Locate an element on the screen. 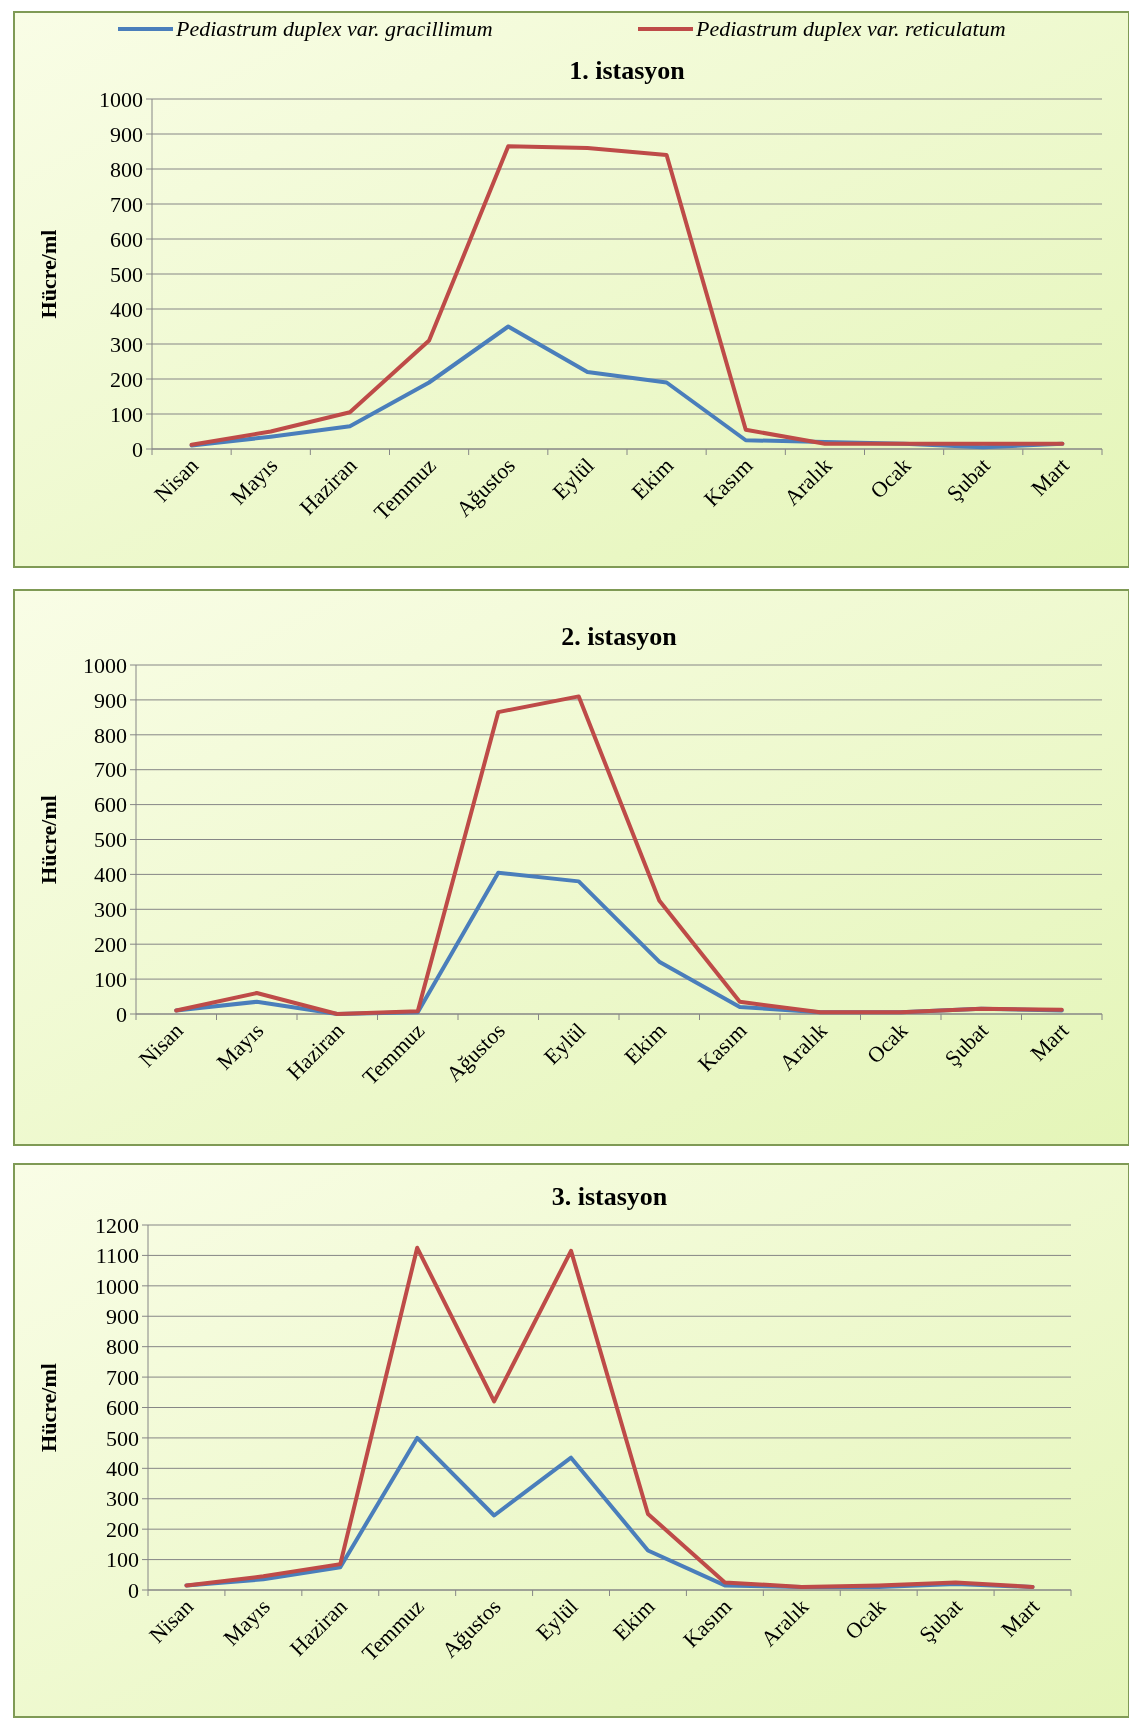  legend-label: Pediastrum duplex var. reticulatum is located at coordinates (850, 28).